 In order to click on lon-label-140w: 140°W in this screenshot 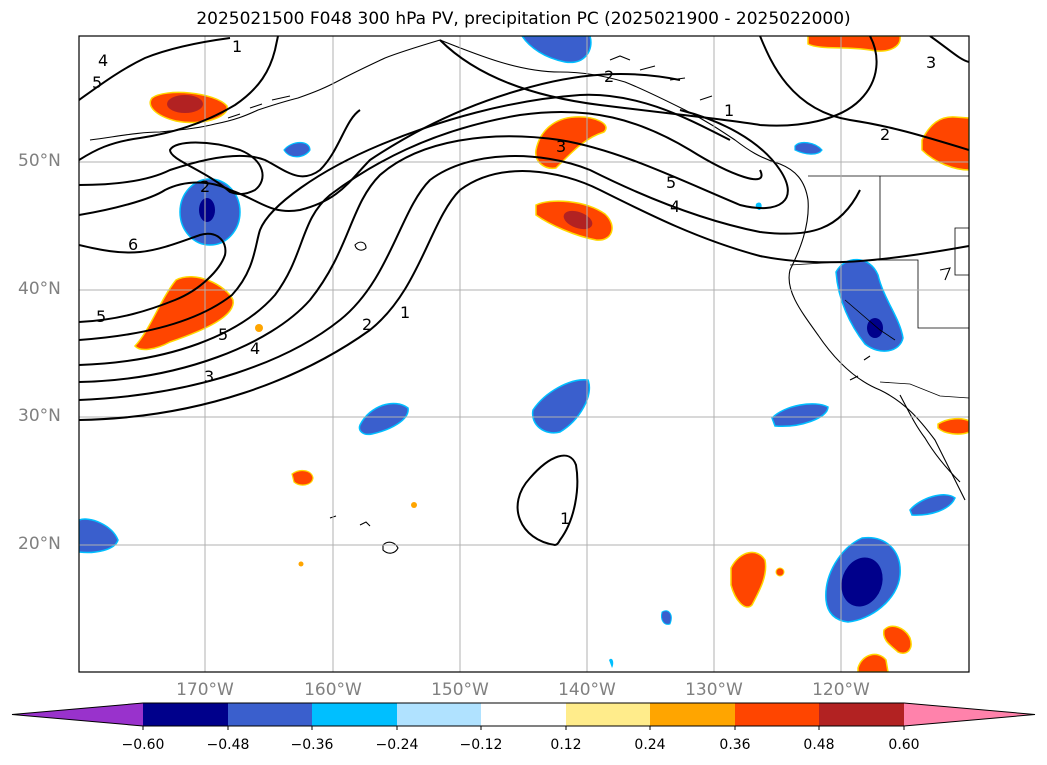, I will do `click(587, 690)`.